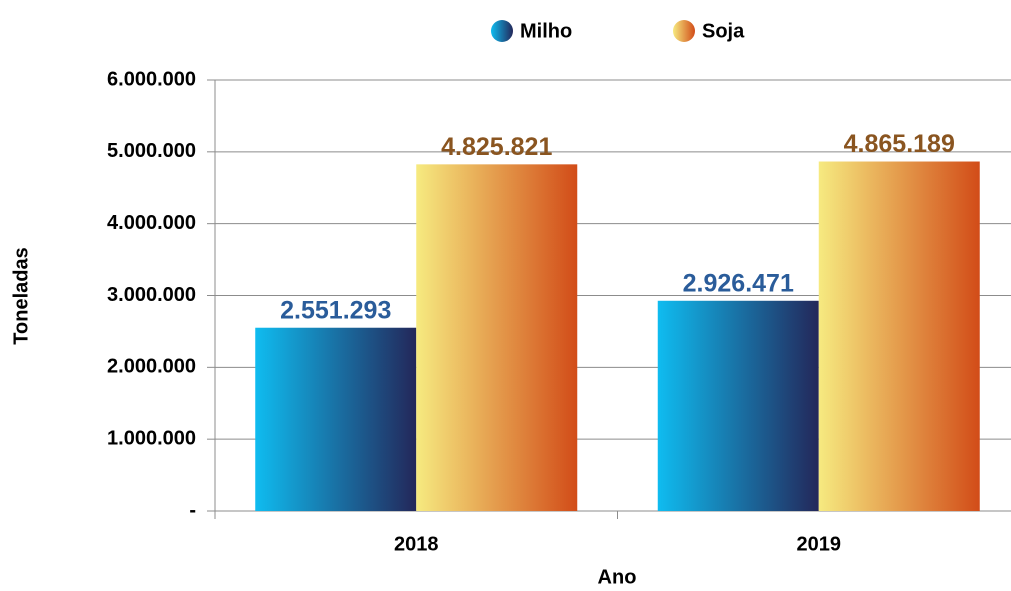 The height and width of the screenshot is (591, 1011). I want to click on y-tick-label: 1.000.000, so click(151, 438).